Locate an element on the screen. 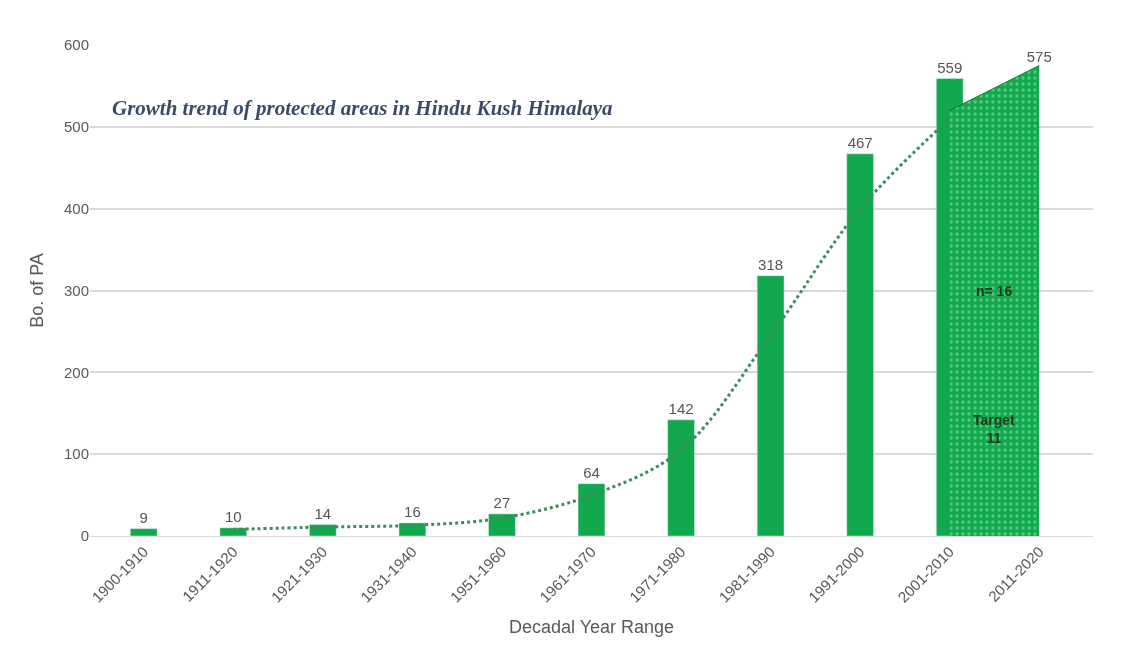  y-tick-label: 200 is located at coordinates (76, 372).